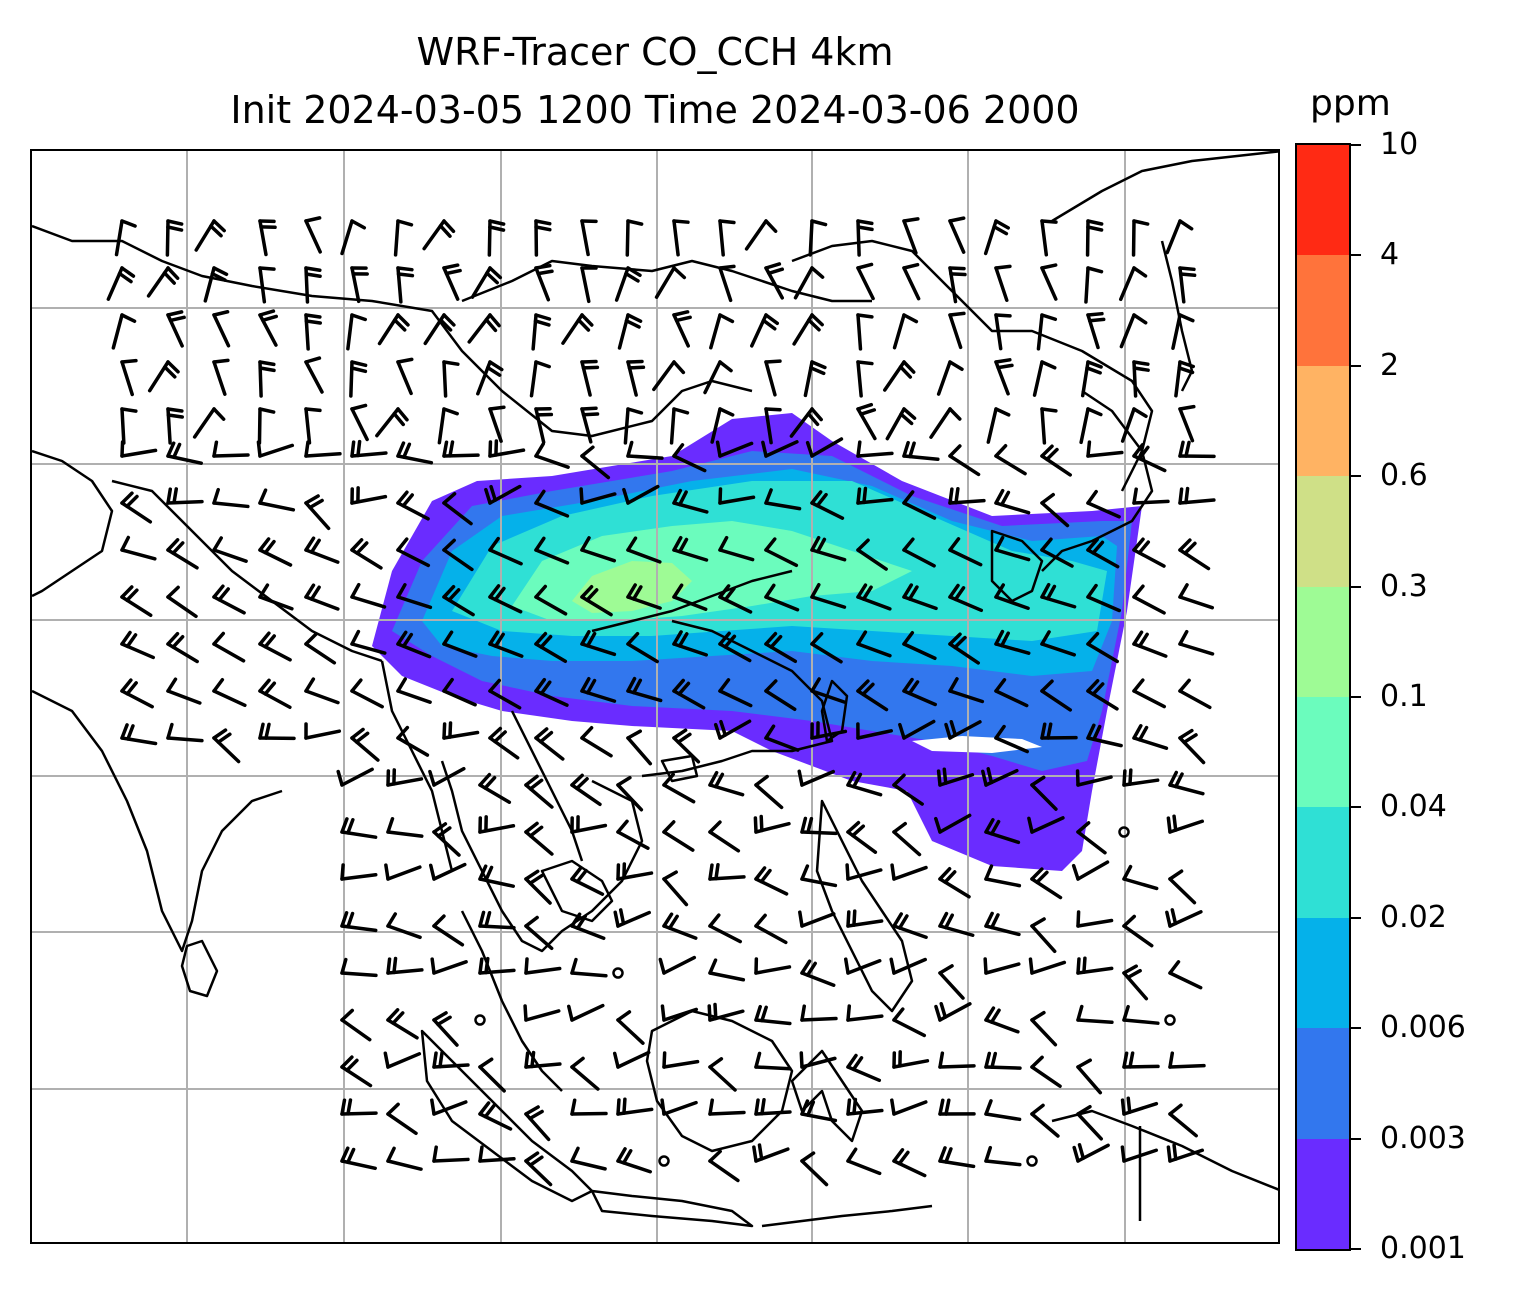 Image resolution: width=1528 pixels, height=1306 pixels. Describe the element at coordinates (1413, 917) in the screenshot. I see `colorbar-tick-label: 0.02` at that location.